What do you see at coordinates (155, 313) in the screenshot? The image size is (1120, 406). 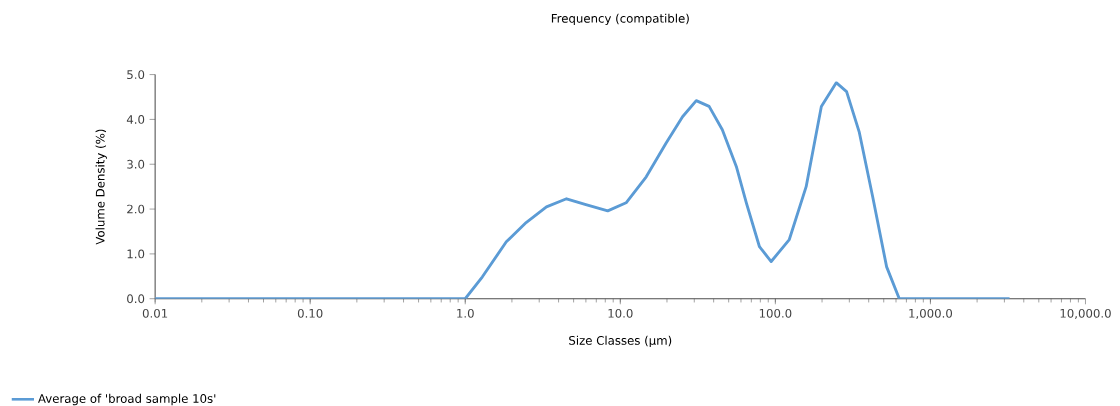 I see `x-tick-label: 0.01` at bounding box center [155, 313].